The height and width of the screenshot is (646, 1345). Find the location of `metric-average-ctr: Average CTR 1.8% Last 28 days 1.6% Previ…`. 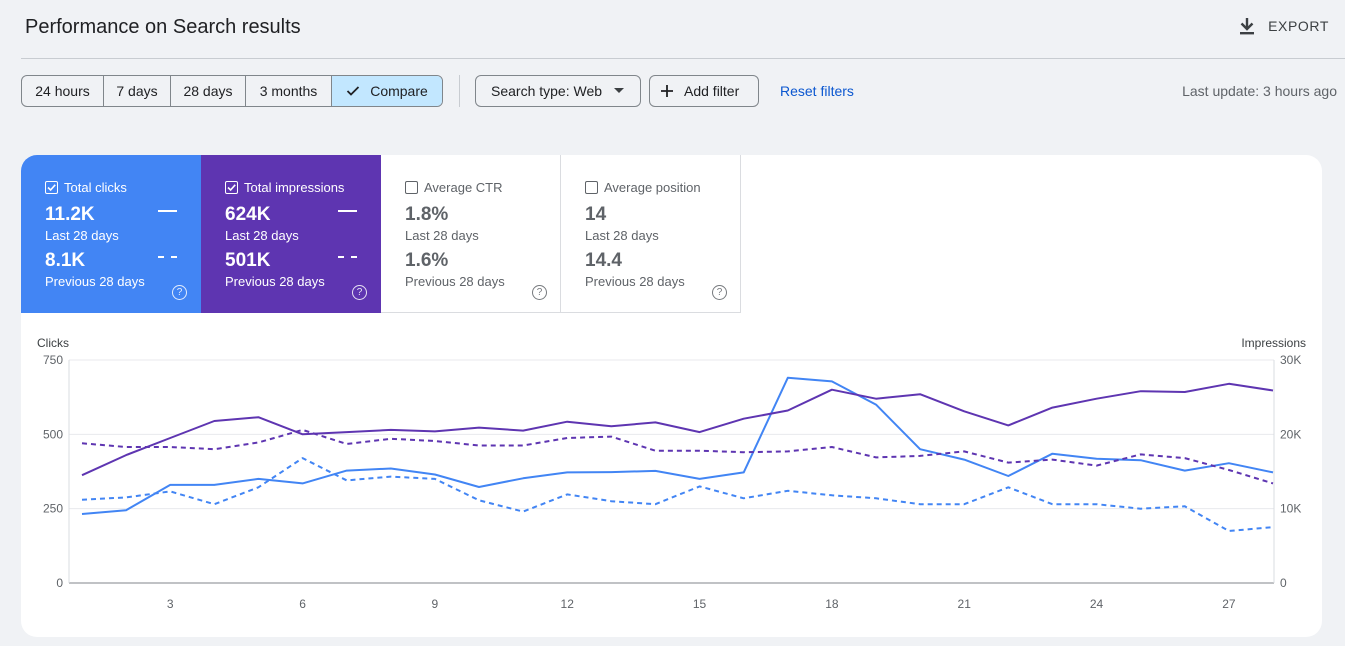

metric-average-ctr: Average CTR 1.8% Last 28 days 1.6% Previ… is located at coordinates (471, 234).